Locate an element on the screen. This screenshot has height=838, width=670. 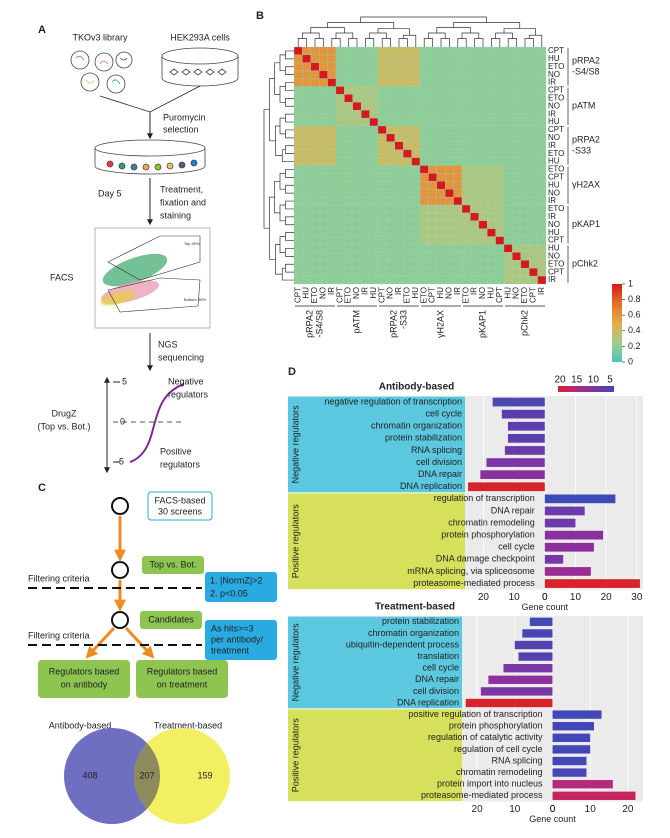
category-label: chromatin remodeling is located at coordinates (491, 522).